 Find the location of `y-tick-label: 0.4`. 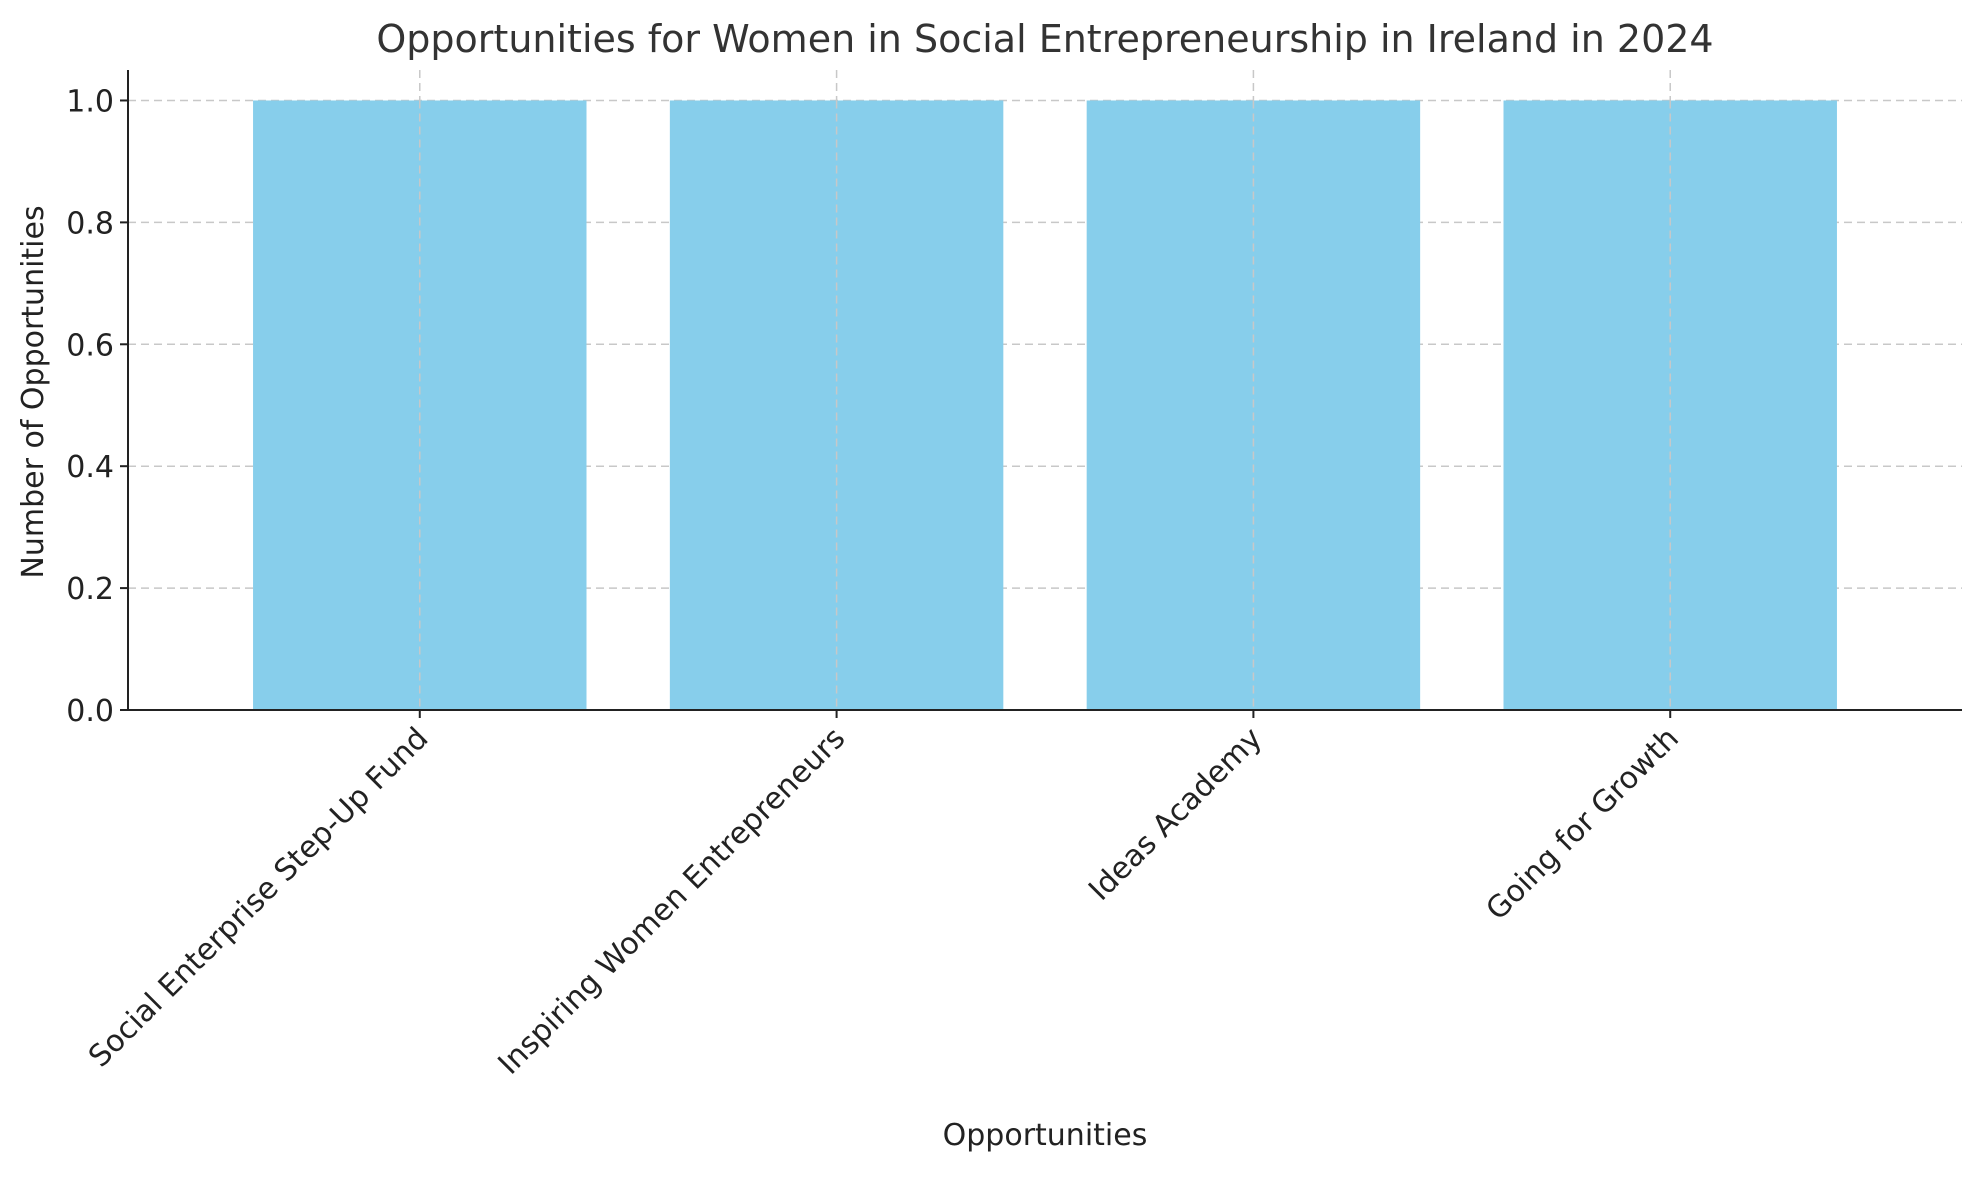

y-tick-label: 0.4 is located at coordinates (90, 467).